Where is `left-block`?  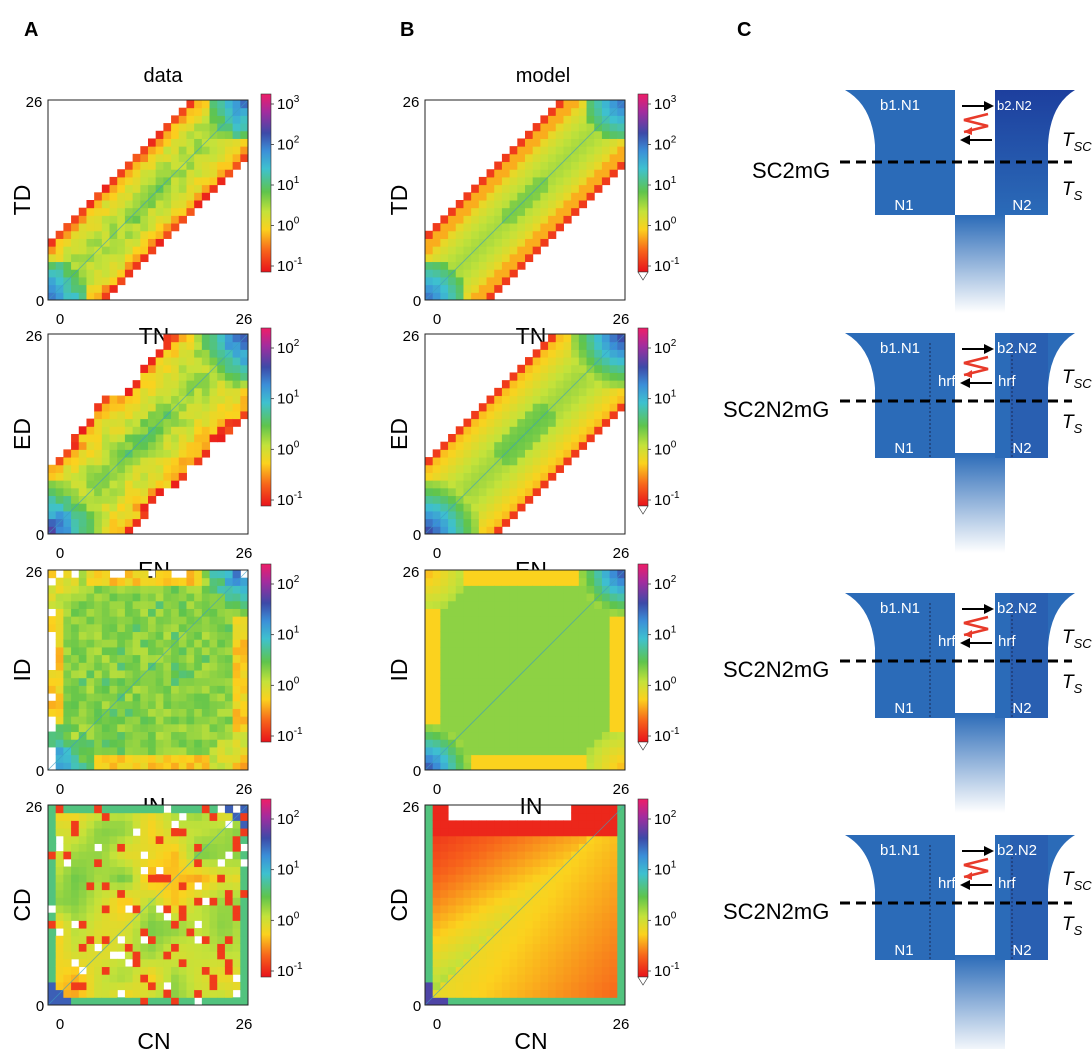 left-block is located at coordinates (900, 152).